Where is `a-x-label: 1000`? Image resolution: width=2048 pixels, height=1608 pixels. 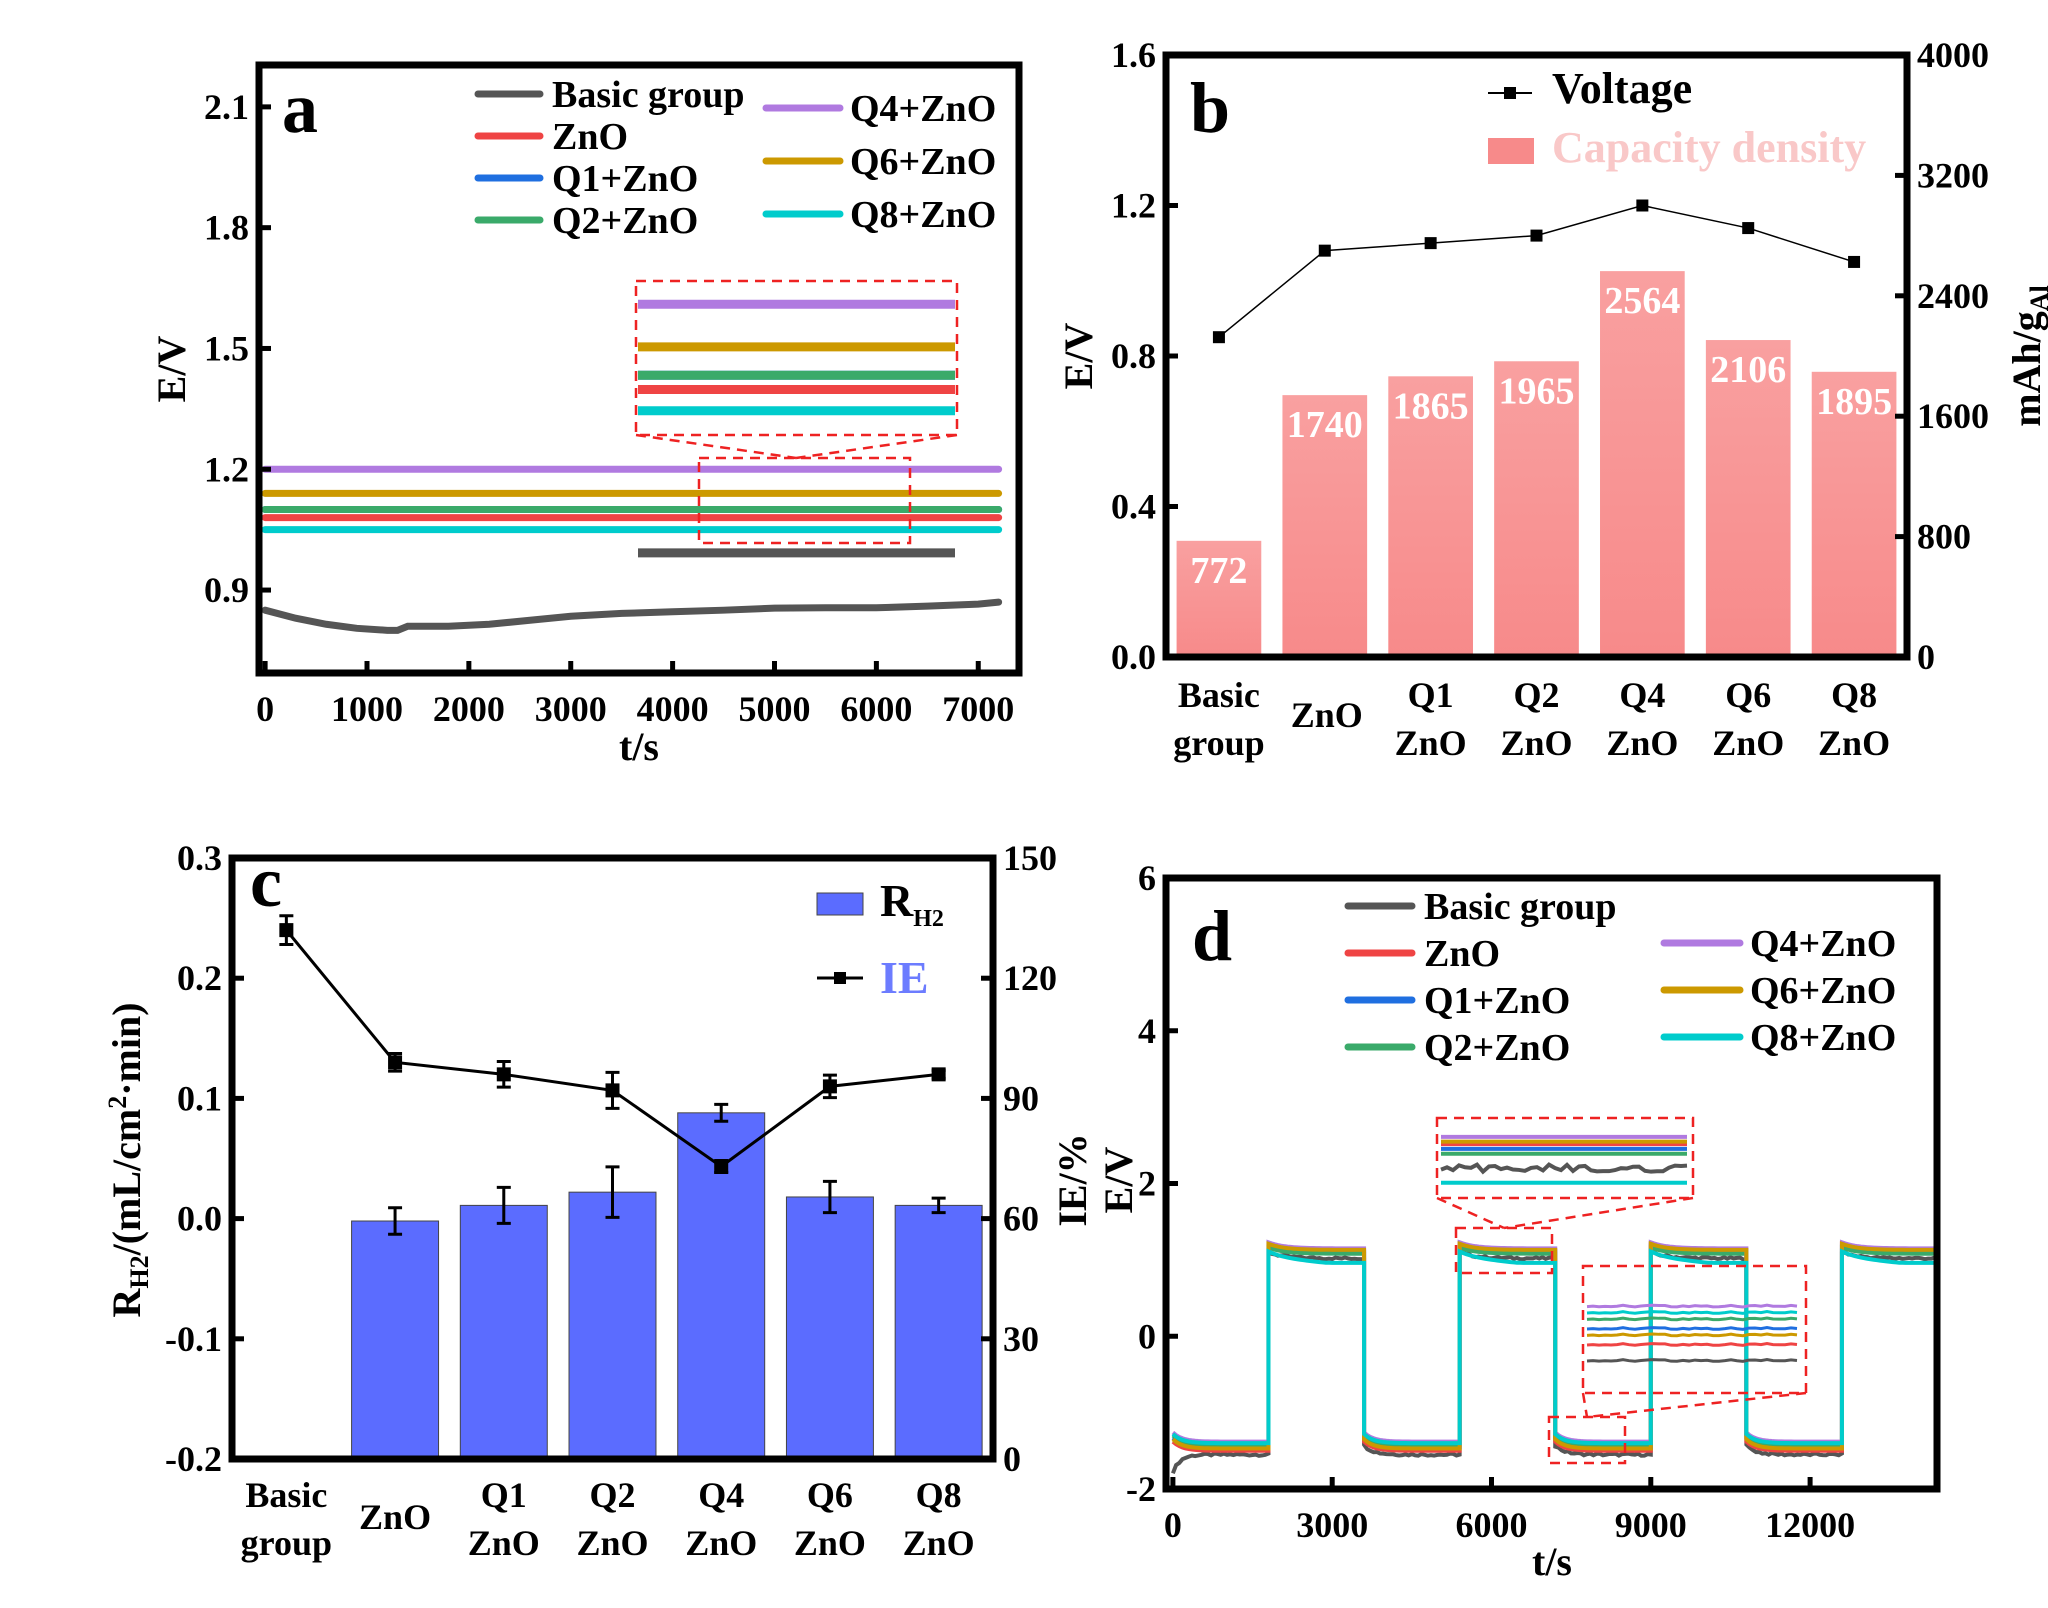 a-x-label: 1000 is located at coordinates (367, 709).